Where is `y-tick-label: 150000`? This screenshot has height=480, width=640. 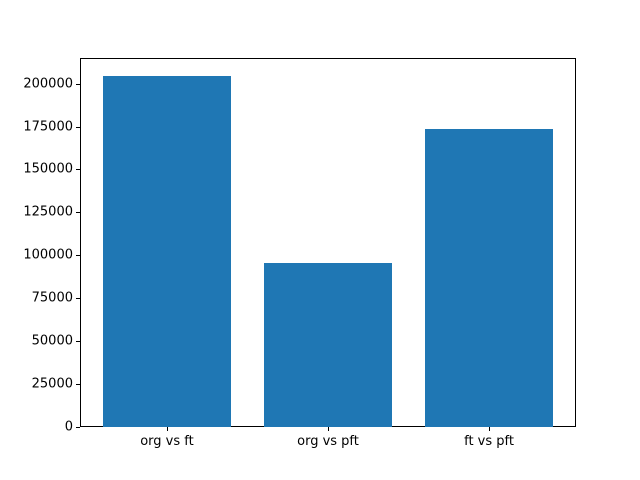
y-tick-label: 150000 is located at coordinates (48, 169).